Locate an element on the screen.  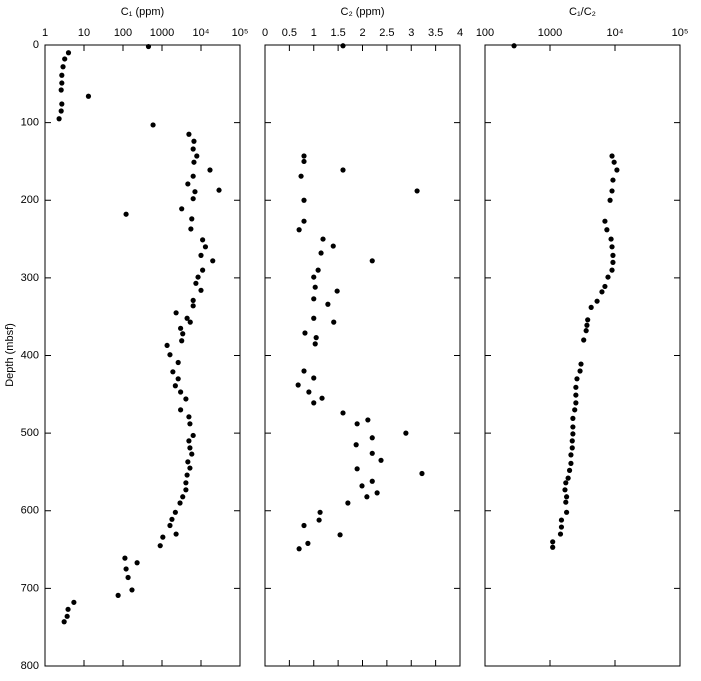
panel-title: C₂ (ppm) is located at coordinates (363, 12).